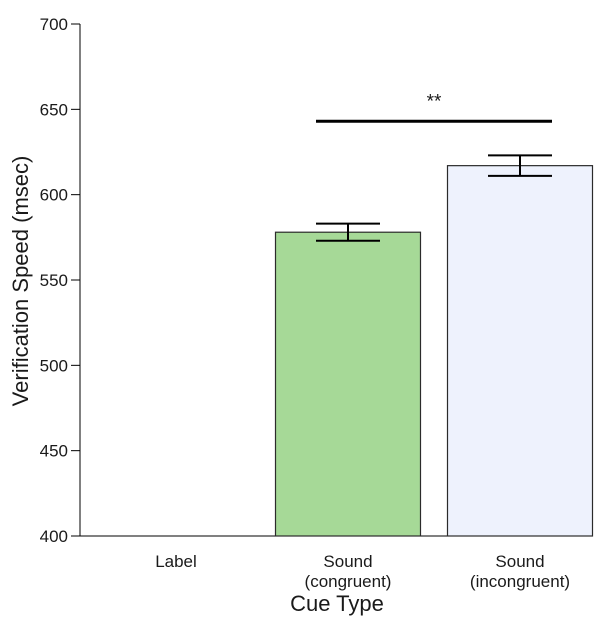 The height and width of the screenshot is (622, 615). Describe the element at coordinates (54, 536) in the screenshot. I see `y-tick-label: 400` at that location.